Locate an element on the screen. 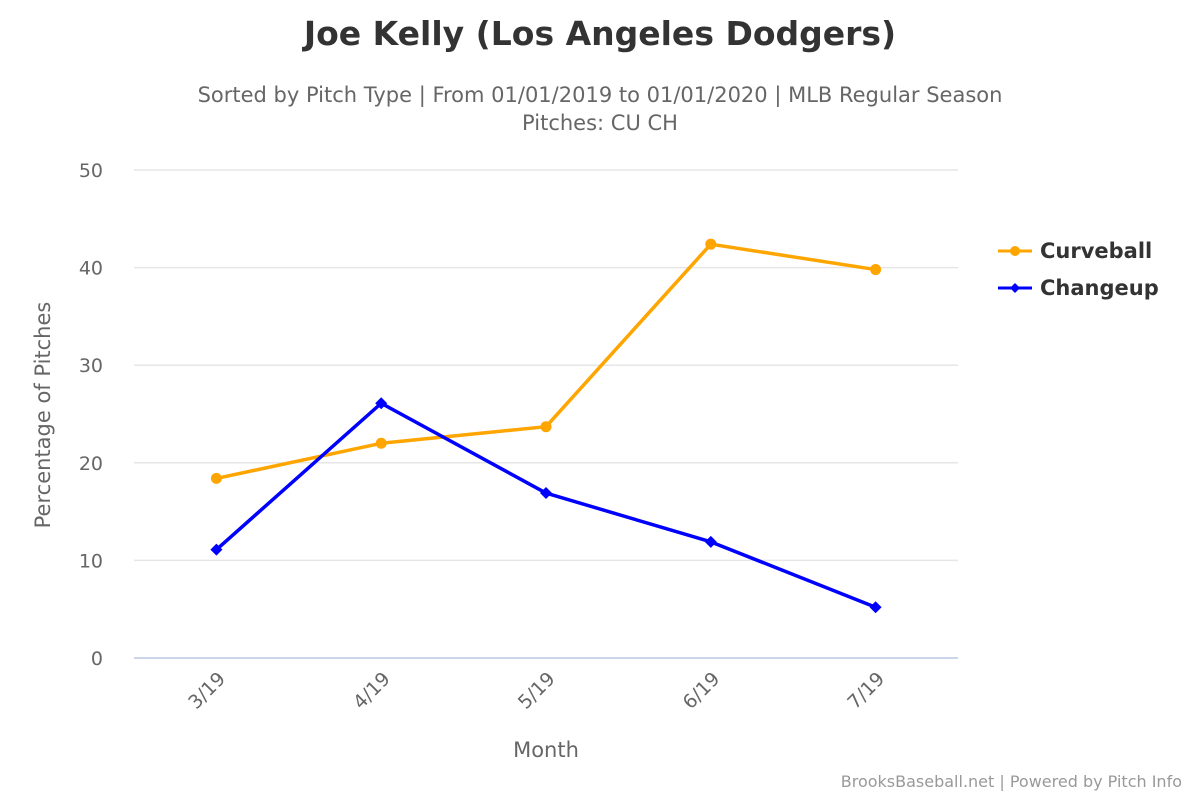  y-axis-label: Percentage of Pitches is located at coordinates (43, 415).